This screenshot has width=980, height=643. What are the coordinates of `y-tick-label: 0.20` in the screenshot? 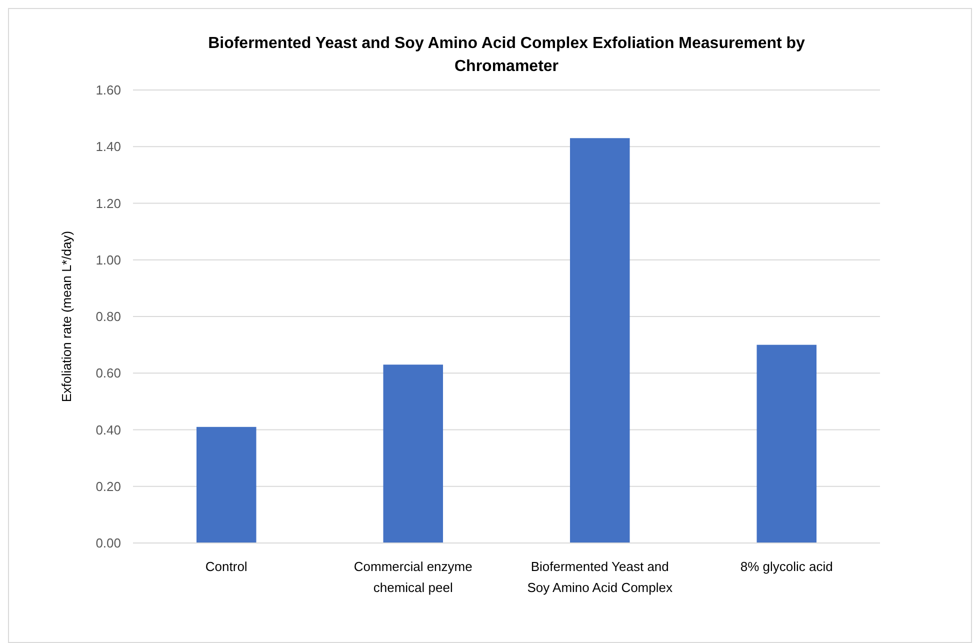 It's located at (108, 486).